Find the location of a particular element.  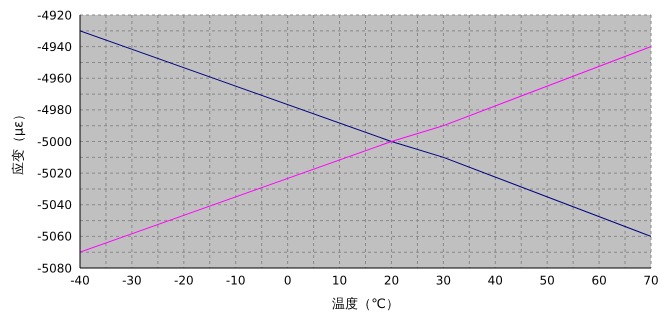

x-tick-label: -20 is located at coordinates (184, 281).